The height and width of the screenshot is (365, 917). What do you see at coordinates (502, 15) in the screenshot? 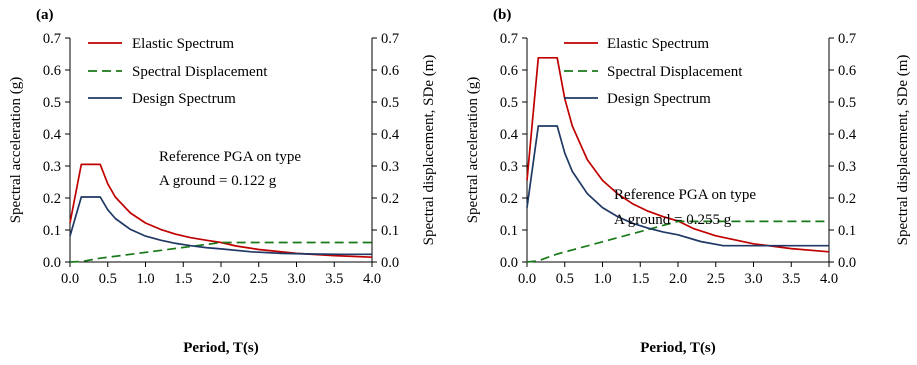
I see `panel-label: (b)` at bounding box center [502, 15].